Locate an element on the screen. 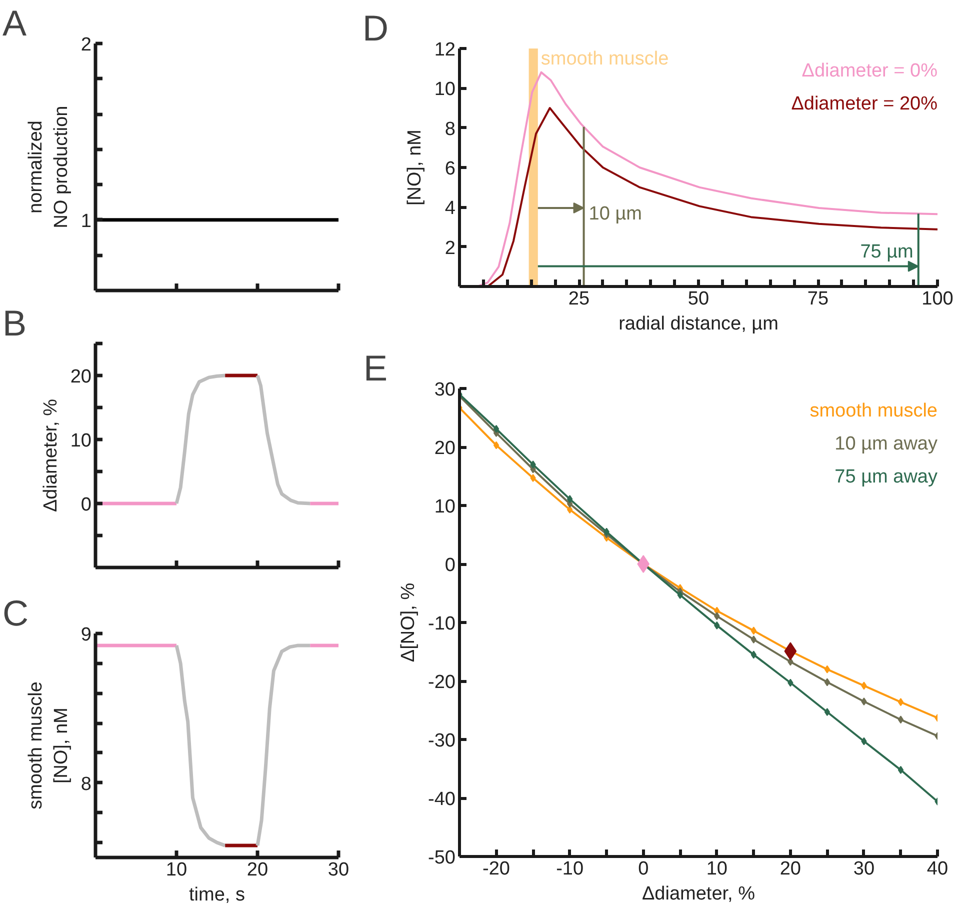 This screenshot has width=964, height=915. y-tick-label: -50 is located at coordinates (442, 858).